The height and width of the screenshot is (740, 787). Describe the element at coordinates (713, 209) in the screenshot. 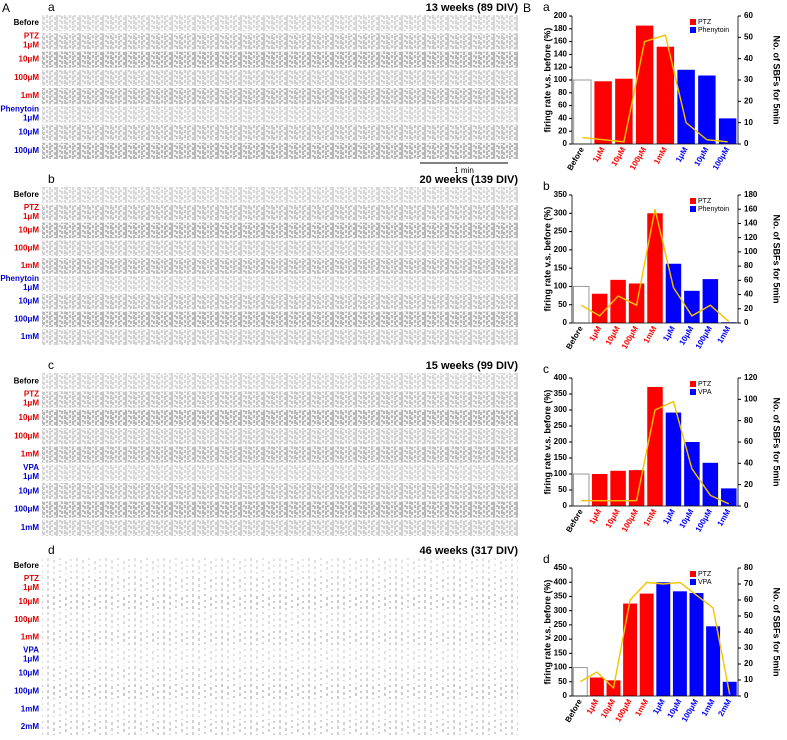

I see `legend-label: Phenytoin` at that location.